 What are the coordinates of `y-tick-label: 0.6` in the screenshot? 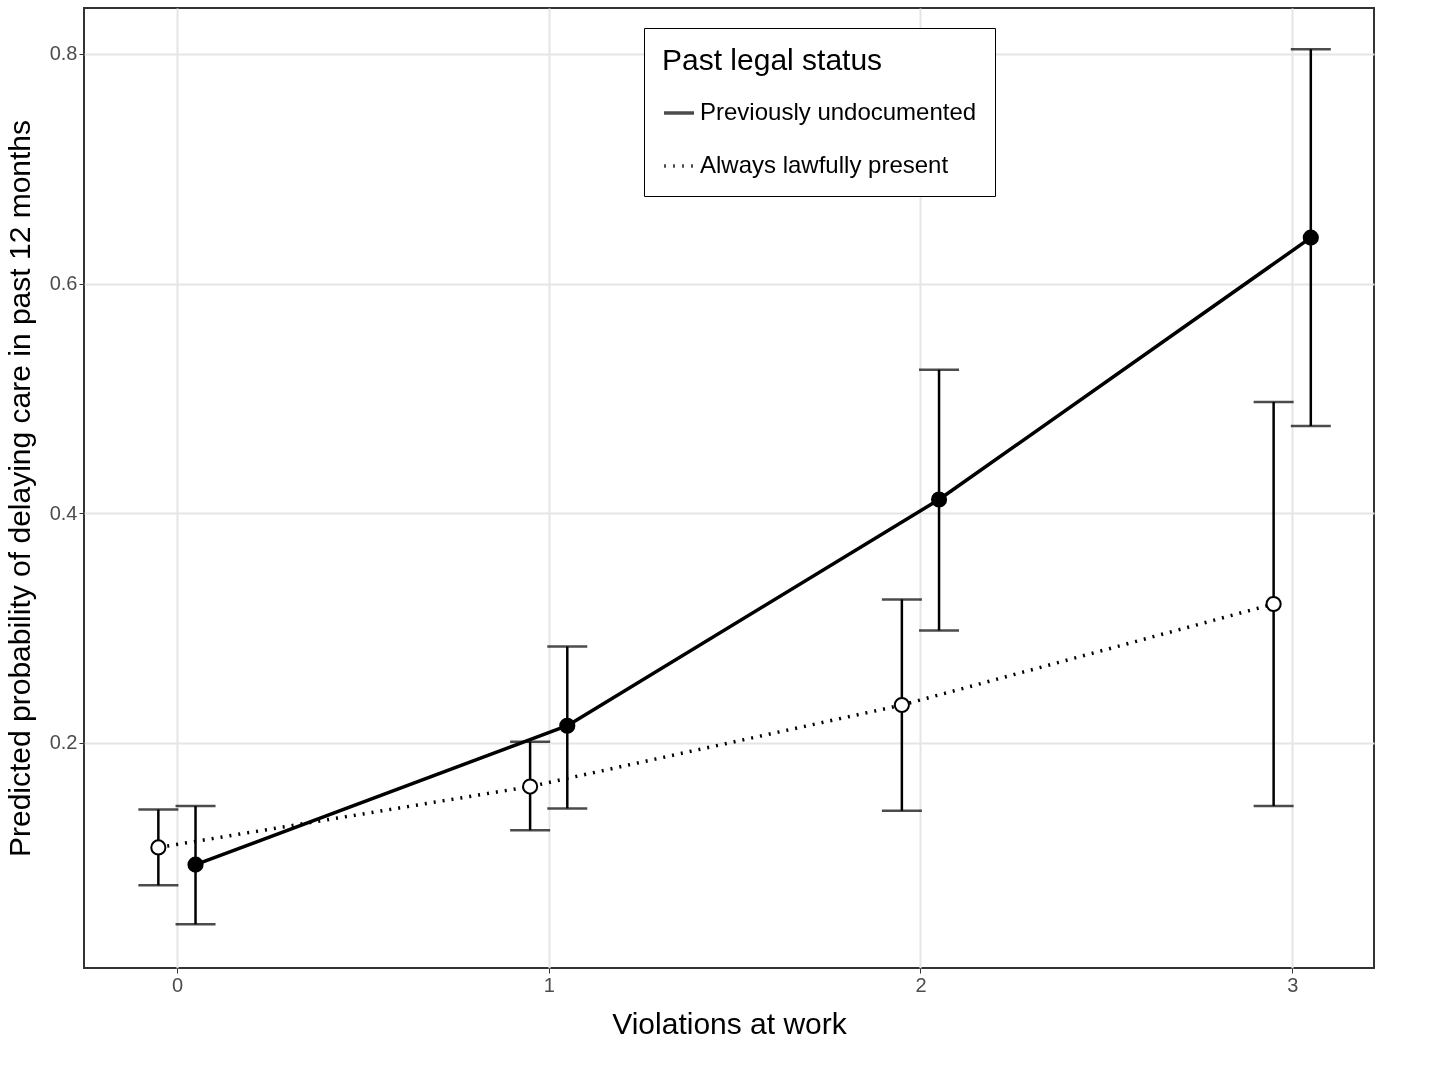 It's located at (63, 283).